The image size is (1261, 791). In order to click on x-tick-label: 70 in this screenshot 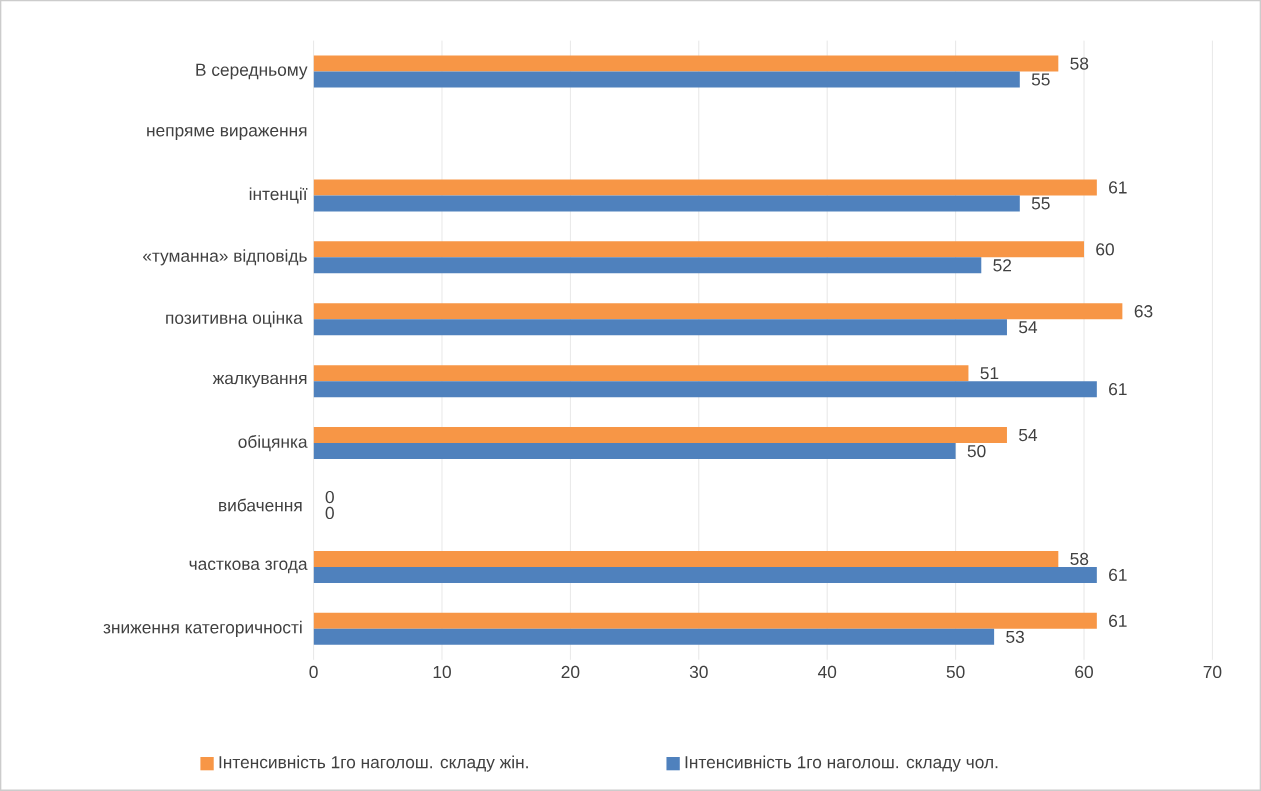, I will do `click(1212, 672)`.